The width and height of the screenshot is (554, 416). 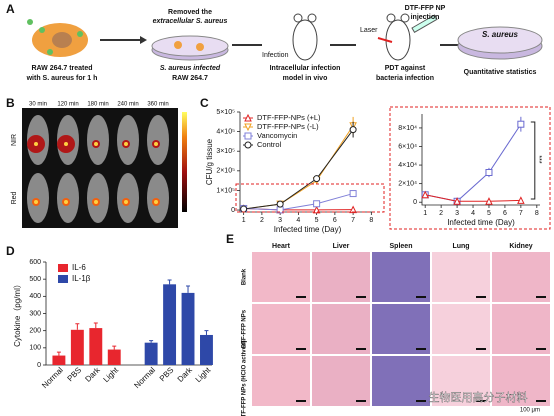 What do you see at coordinates (35, 348) in the screenshot?
I see `y-tick-label: 100` at bounding box center [35, 348].